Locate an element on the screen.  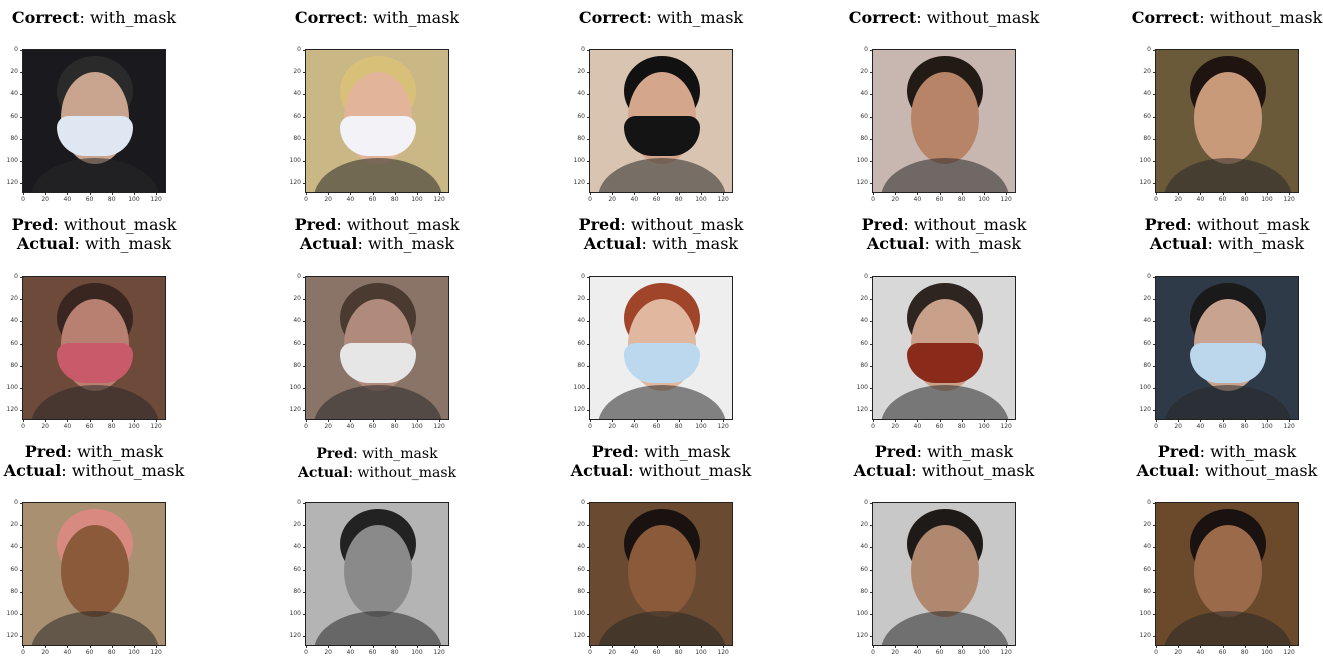
correct-label-key: Correct is located at coordinates (612, 17).